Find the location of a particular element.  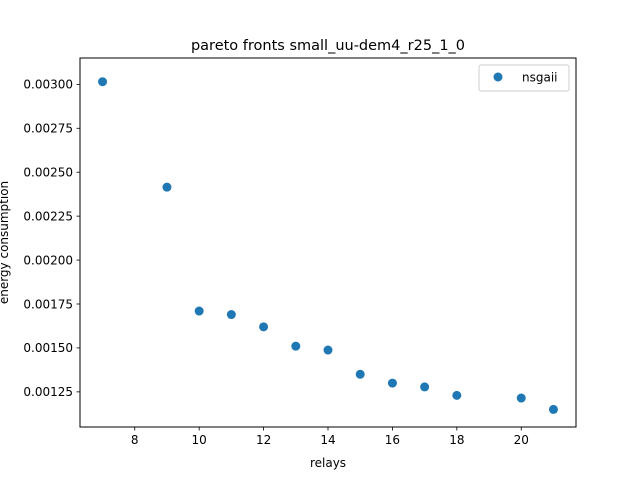

y-tick-label: 0.00300 is located at coordinates (48, 85).